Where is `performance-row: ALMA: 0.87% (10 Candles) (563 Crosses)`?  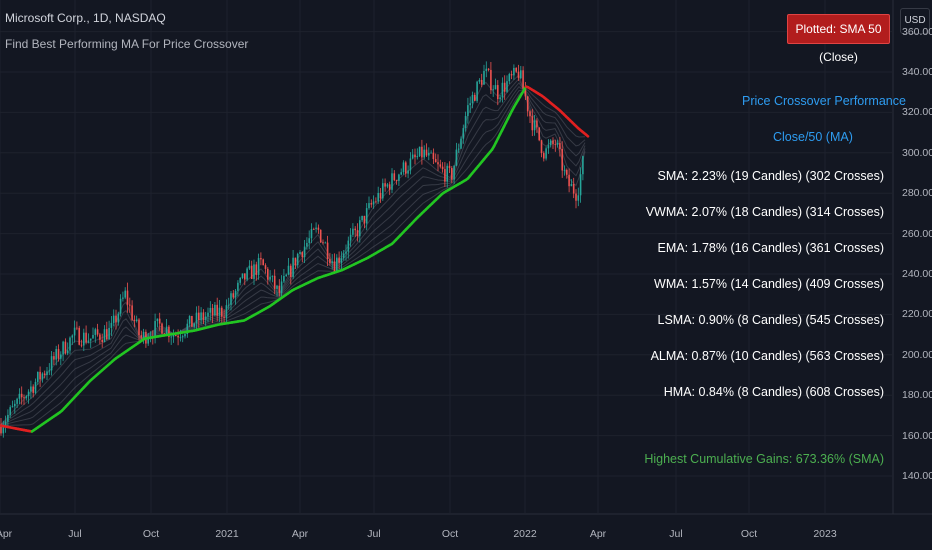
performance-row: ALMA: 0.87% (10 Candles) (563 Crosses) is located at coordinates (767, 356).